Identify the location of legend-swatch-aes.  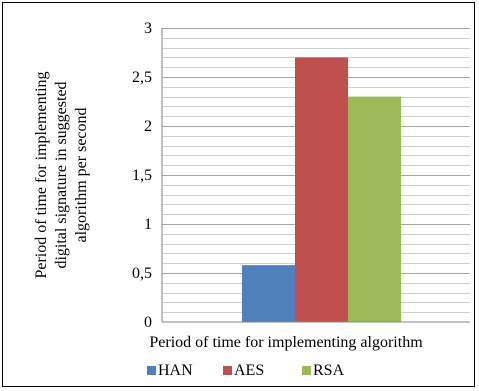
(227, 370).